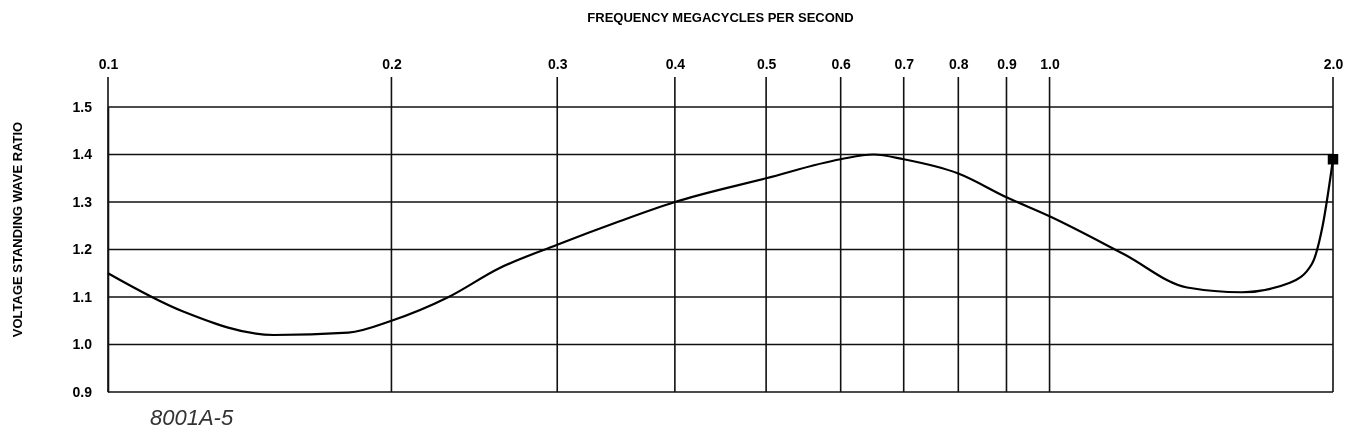  What do you see at coordinates (1007, 64) in the screenshot?
I see `x-tick-label: 0.9` at bounding box center [1007, 64].